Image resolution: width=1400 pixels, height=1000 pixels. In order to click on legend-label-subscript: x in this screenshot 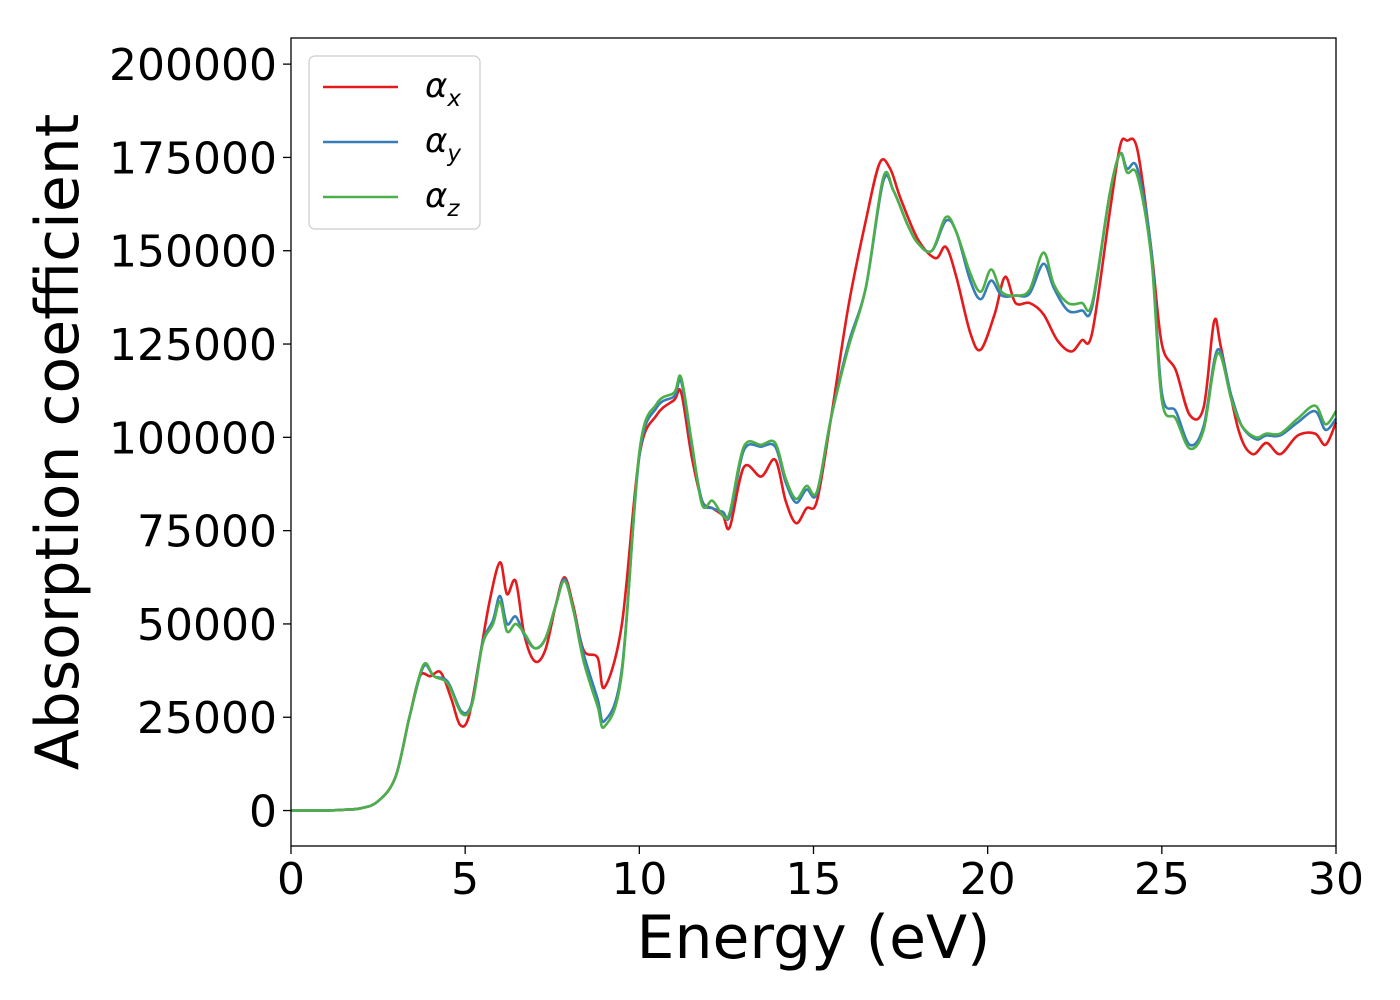, I will do `click(453, 99)`.